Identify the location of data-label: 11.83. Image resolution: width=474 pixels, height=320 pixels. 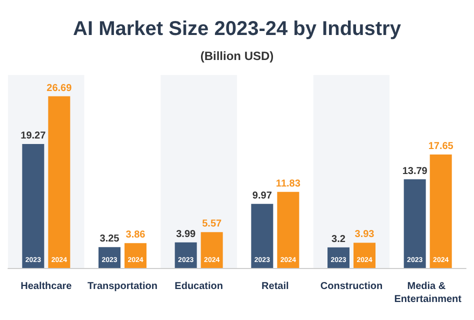
(288, 184).